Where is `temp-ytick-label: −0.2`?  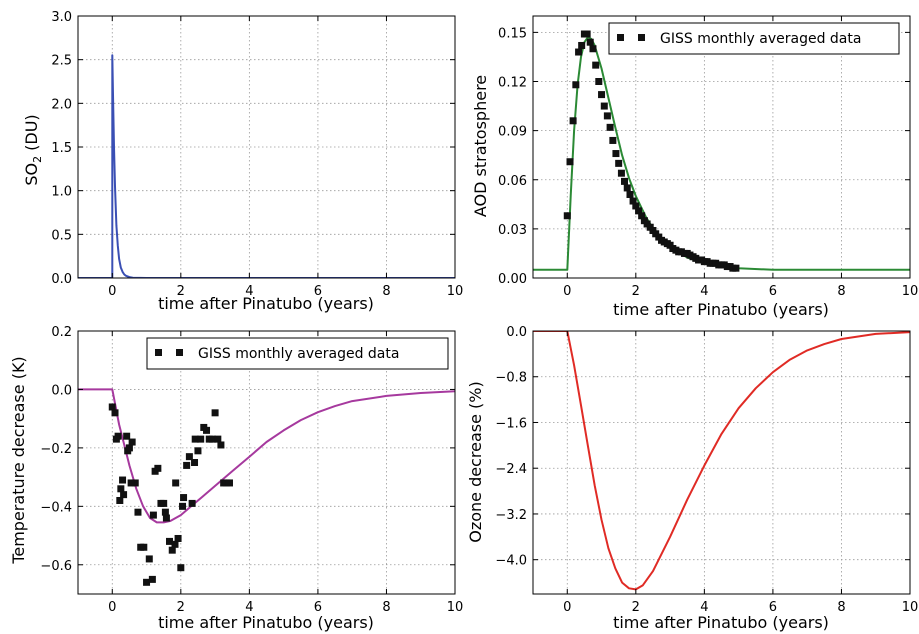
temp-ytick-label: −0.2 is located at coordinates (56, 449).